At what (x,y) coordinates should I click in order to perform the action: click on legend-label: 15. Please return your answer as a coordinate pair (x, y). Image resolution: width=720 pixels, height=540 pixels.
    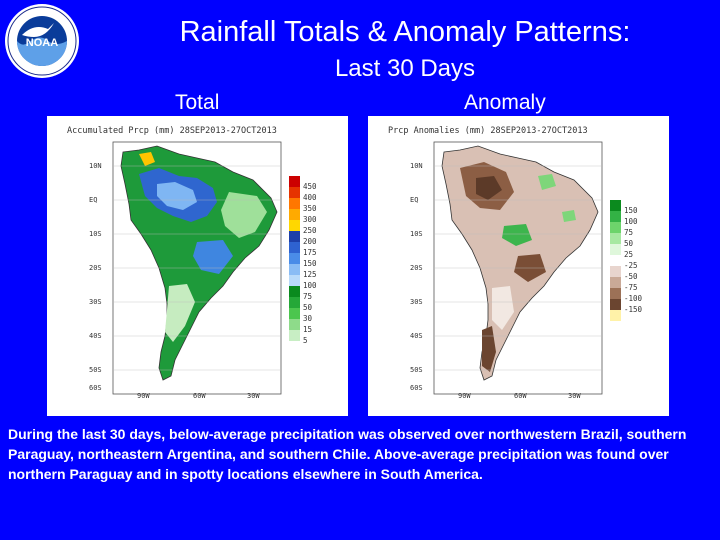
    Looking at the image, I should click on (308, 329).